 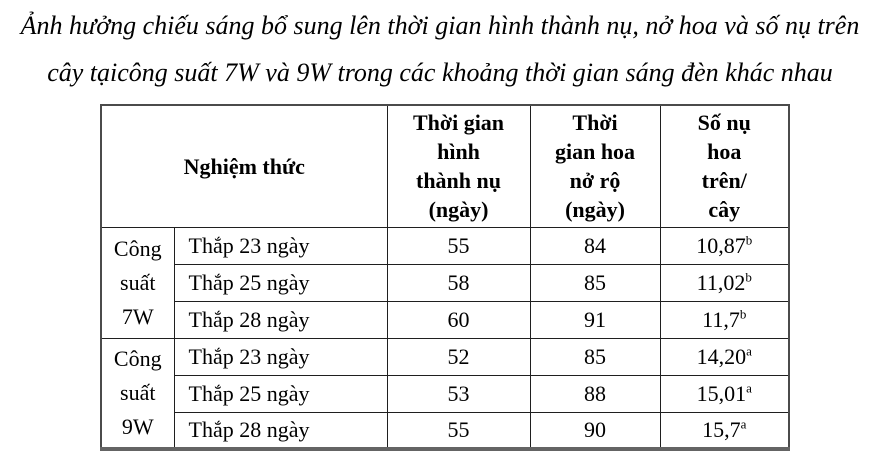 What do you see at coordinates (595, 393) in the screenshot?
I see `full-bloom-days-cell: 88` at bounding box center [595, 393].